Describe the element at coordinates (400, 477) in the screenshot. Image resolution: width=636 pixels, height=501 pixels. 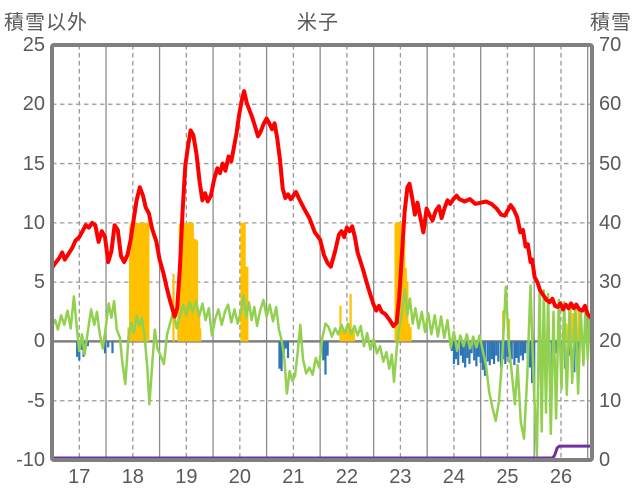
I see `x-axis-tick-label: 23` at that location.